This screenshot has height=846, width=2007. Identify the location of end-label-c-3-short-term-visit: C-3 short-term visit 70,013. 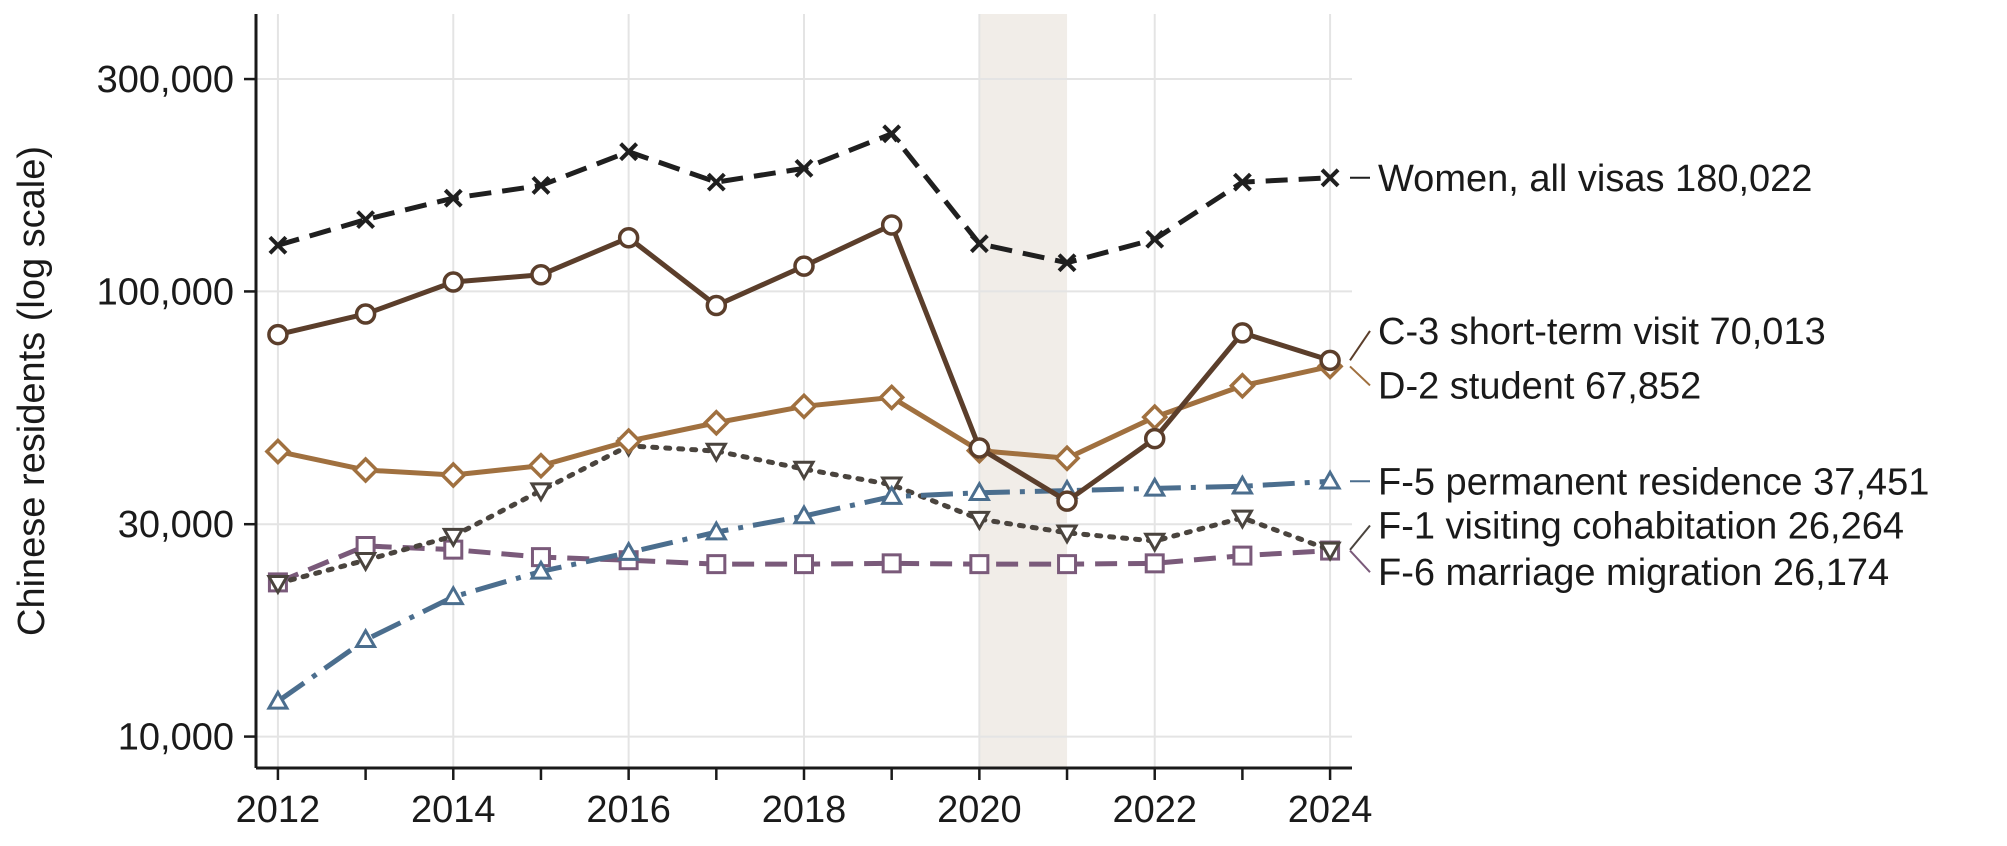
(1602, 332).